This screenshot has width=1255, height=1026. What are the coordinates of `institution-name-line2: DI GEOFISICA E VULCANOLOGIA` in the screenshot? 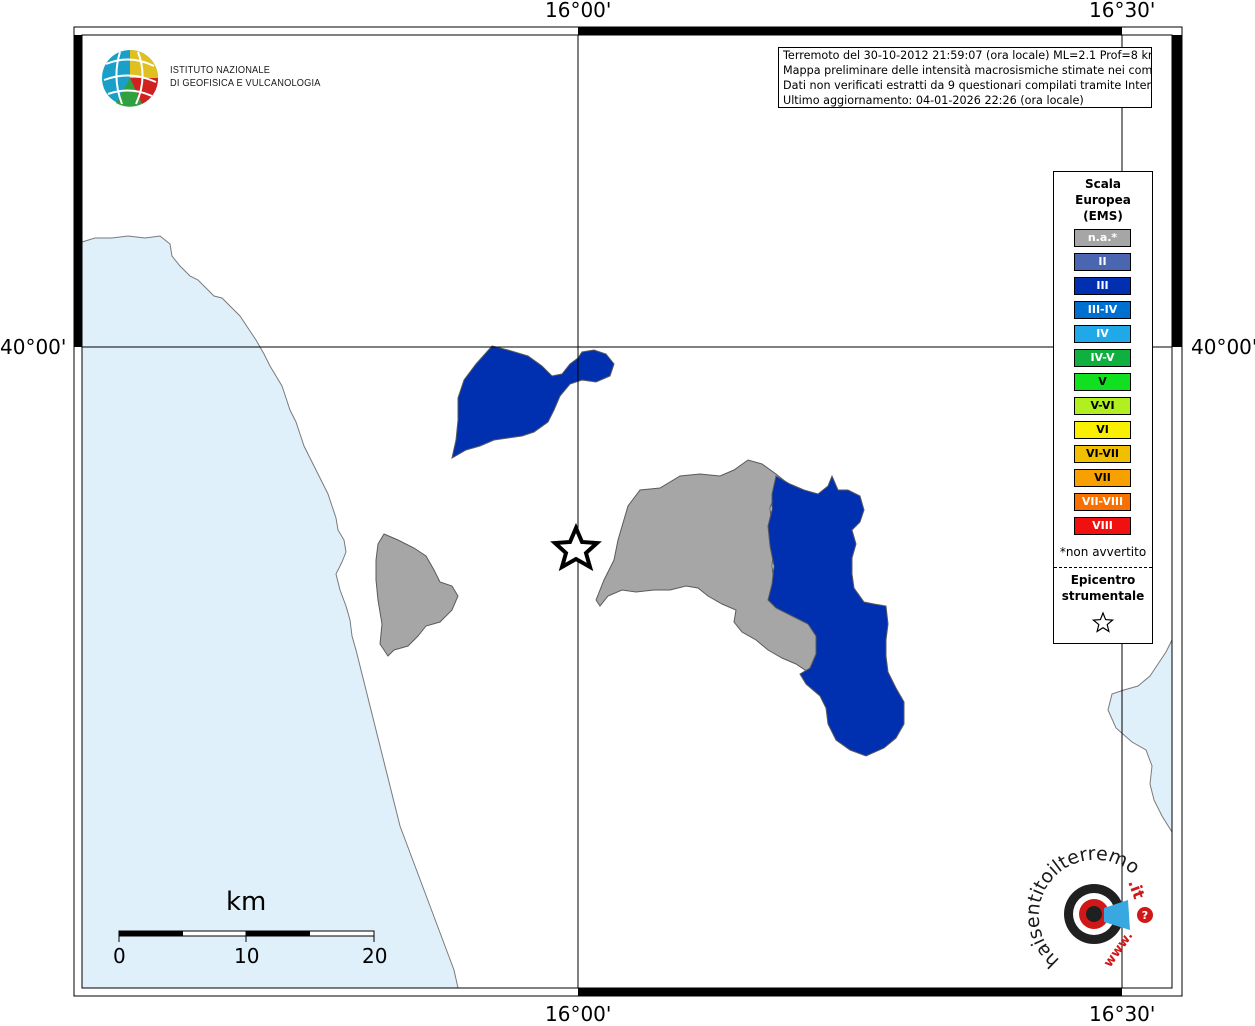 It's located at (245, 83).